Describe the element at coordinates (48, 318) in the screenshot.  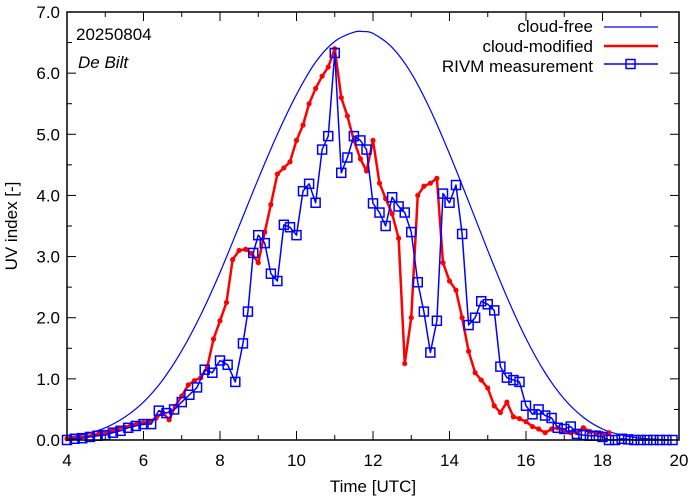
I see `y-tick-label: 2.0` at that location.